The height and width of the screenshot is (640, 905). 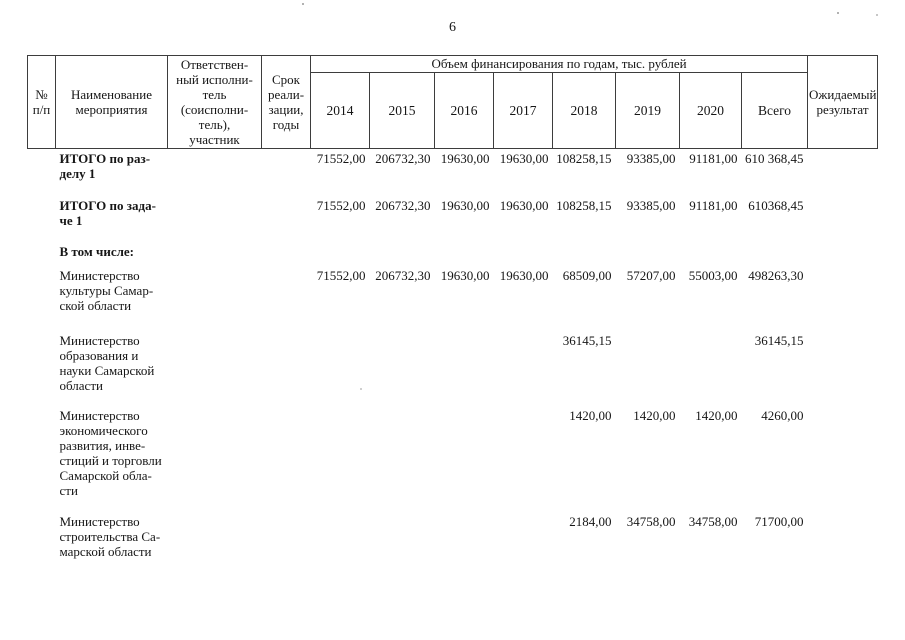 What do you see at coordinates (782, 415) in the screenshot?
I see `value-cell: 4260,00` at bounding box center [782, 415].